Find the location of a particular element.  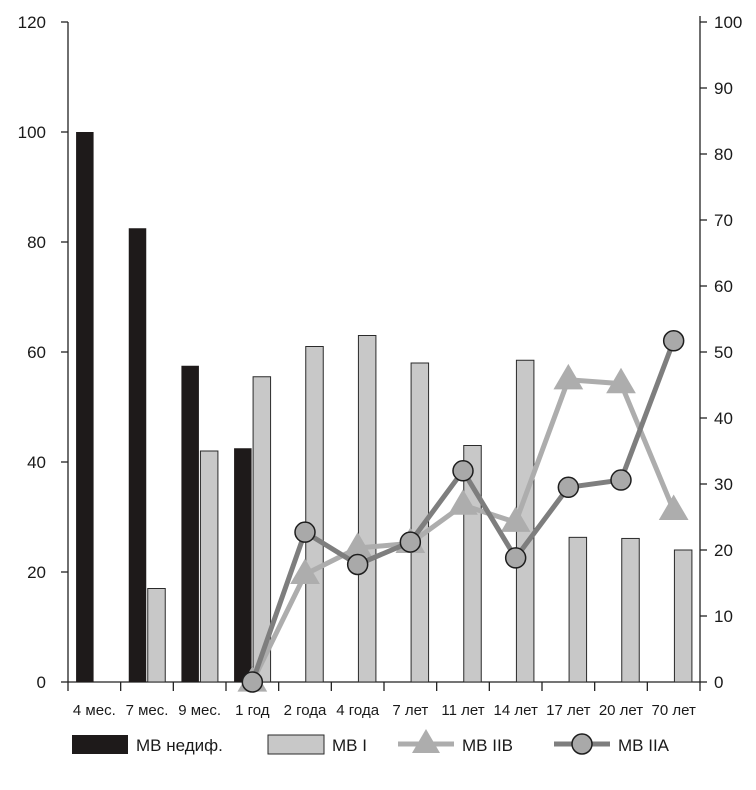

legend-marker-mv-iia is located at coordinates (582, 744).